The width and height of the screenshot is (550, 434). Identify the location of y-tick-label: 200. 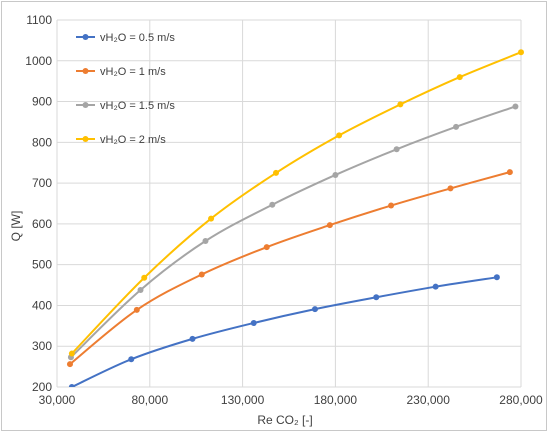
(42, 387).